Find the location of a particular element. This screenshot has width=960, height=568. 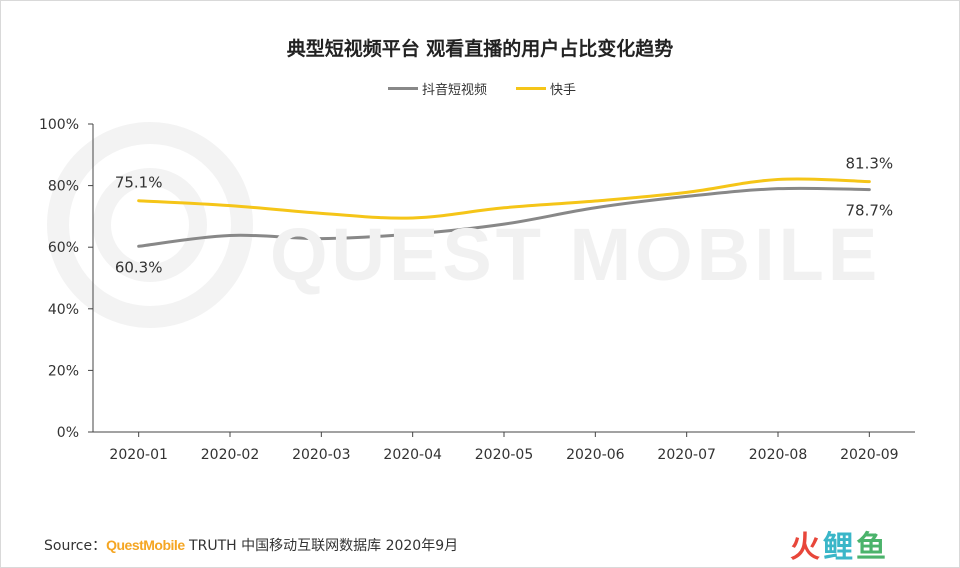

legend-swatch-kuaishou is located at coordinates (531, 88).